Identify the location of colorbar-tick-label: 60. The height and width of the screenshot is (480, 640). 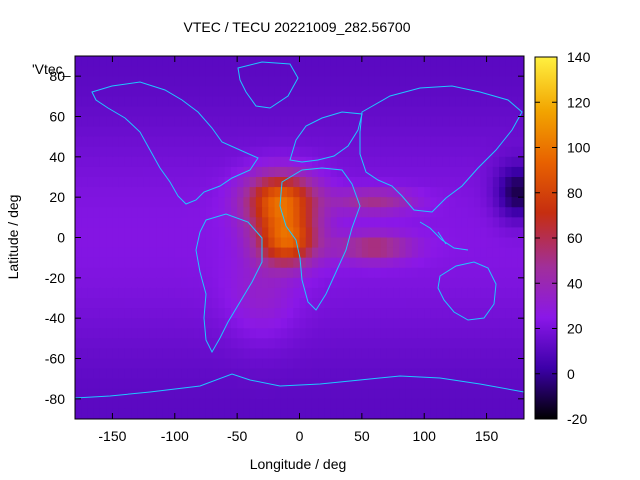
(575, 238).